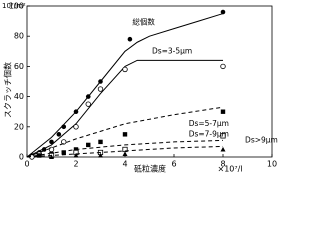 The width and height of the screenshot is (320, 240). What do you see at coordinates (75, 164) in the screenshot?
I see `x-tick-label: 2` at bounding box center [75, 164].